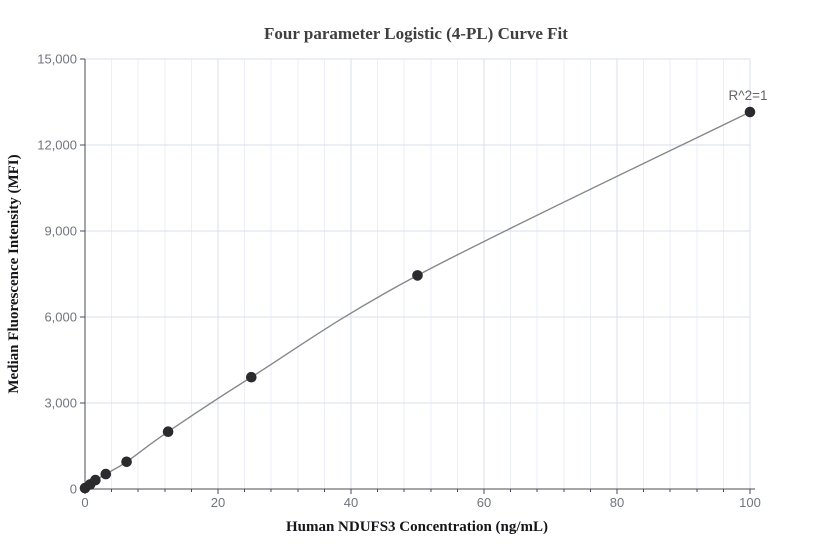 This screenshot has width=832, height=560. What do you see at coordinates (750, 502) in the screenshot?
I see `x-tick-label: 100` at bounding box center [750, 502].